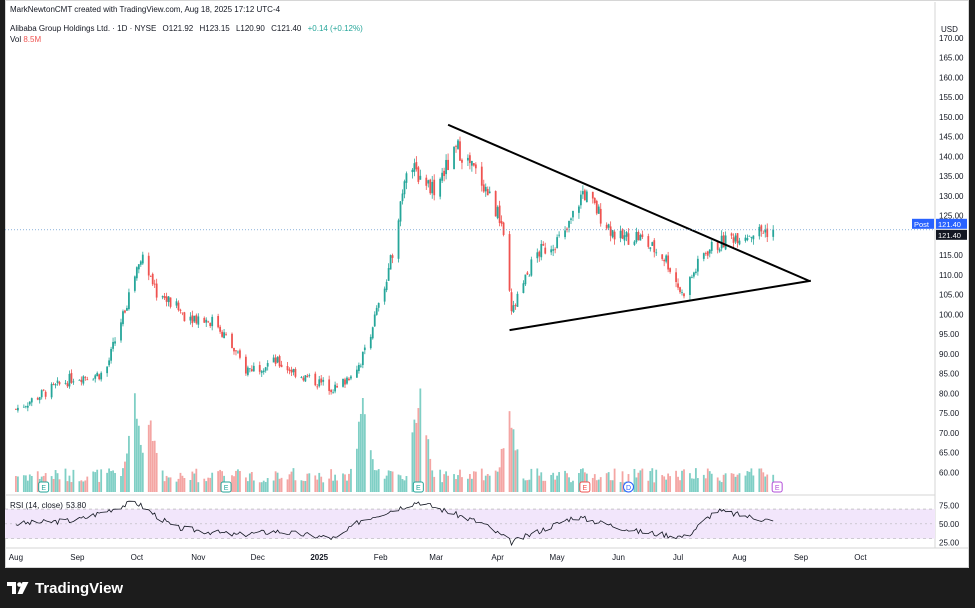 This screenshot has width=975, height=608. I want to click on symbol-name: Alibaba Group Holdings Ltd. · 1D · NYSE, so click(83, 28).